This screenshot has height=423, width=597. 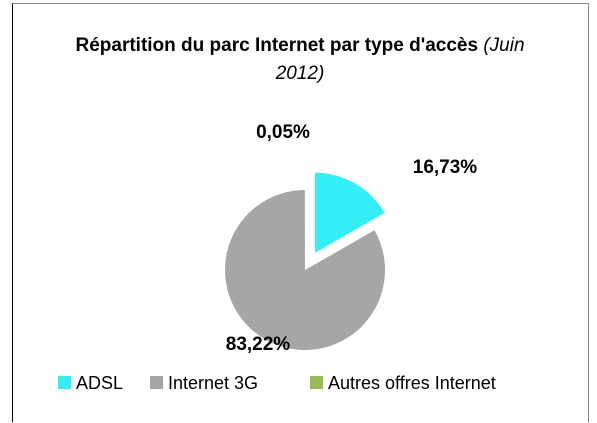 What do you see at coordinates (258, 344) in the screenshot?
I see `data-label: 83,22%` at bounding box center [258, 344].